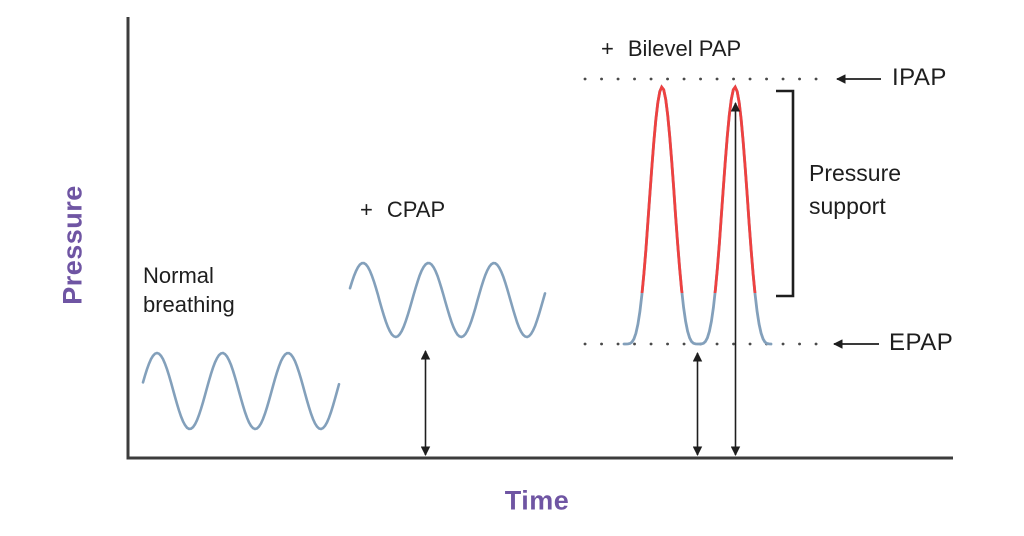 The width and height of the screenshot is (1024, 536). What do you see at coordinates (366, 209) in the screenshot?
I see `cpap-plus-sign: +` at bounding box center [366, 209].